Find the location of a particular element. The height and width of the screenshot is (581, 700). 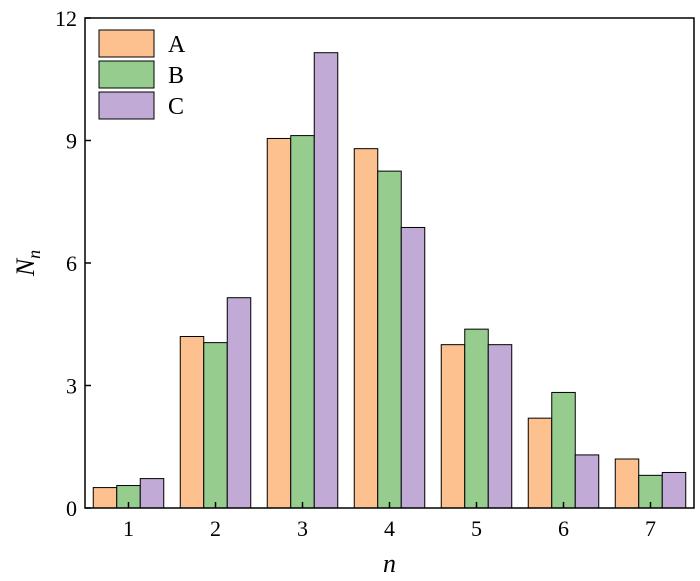

y-tick-label-9: 9 is located at coordinates (71, 141).